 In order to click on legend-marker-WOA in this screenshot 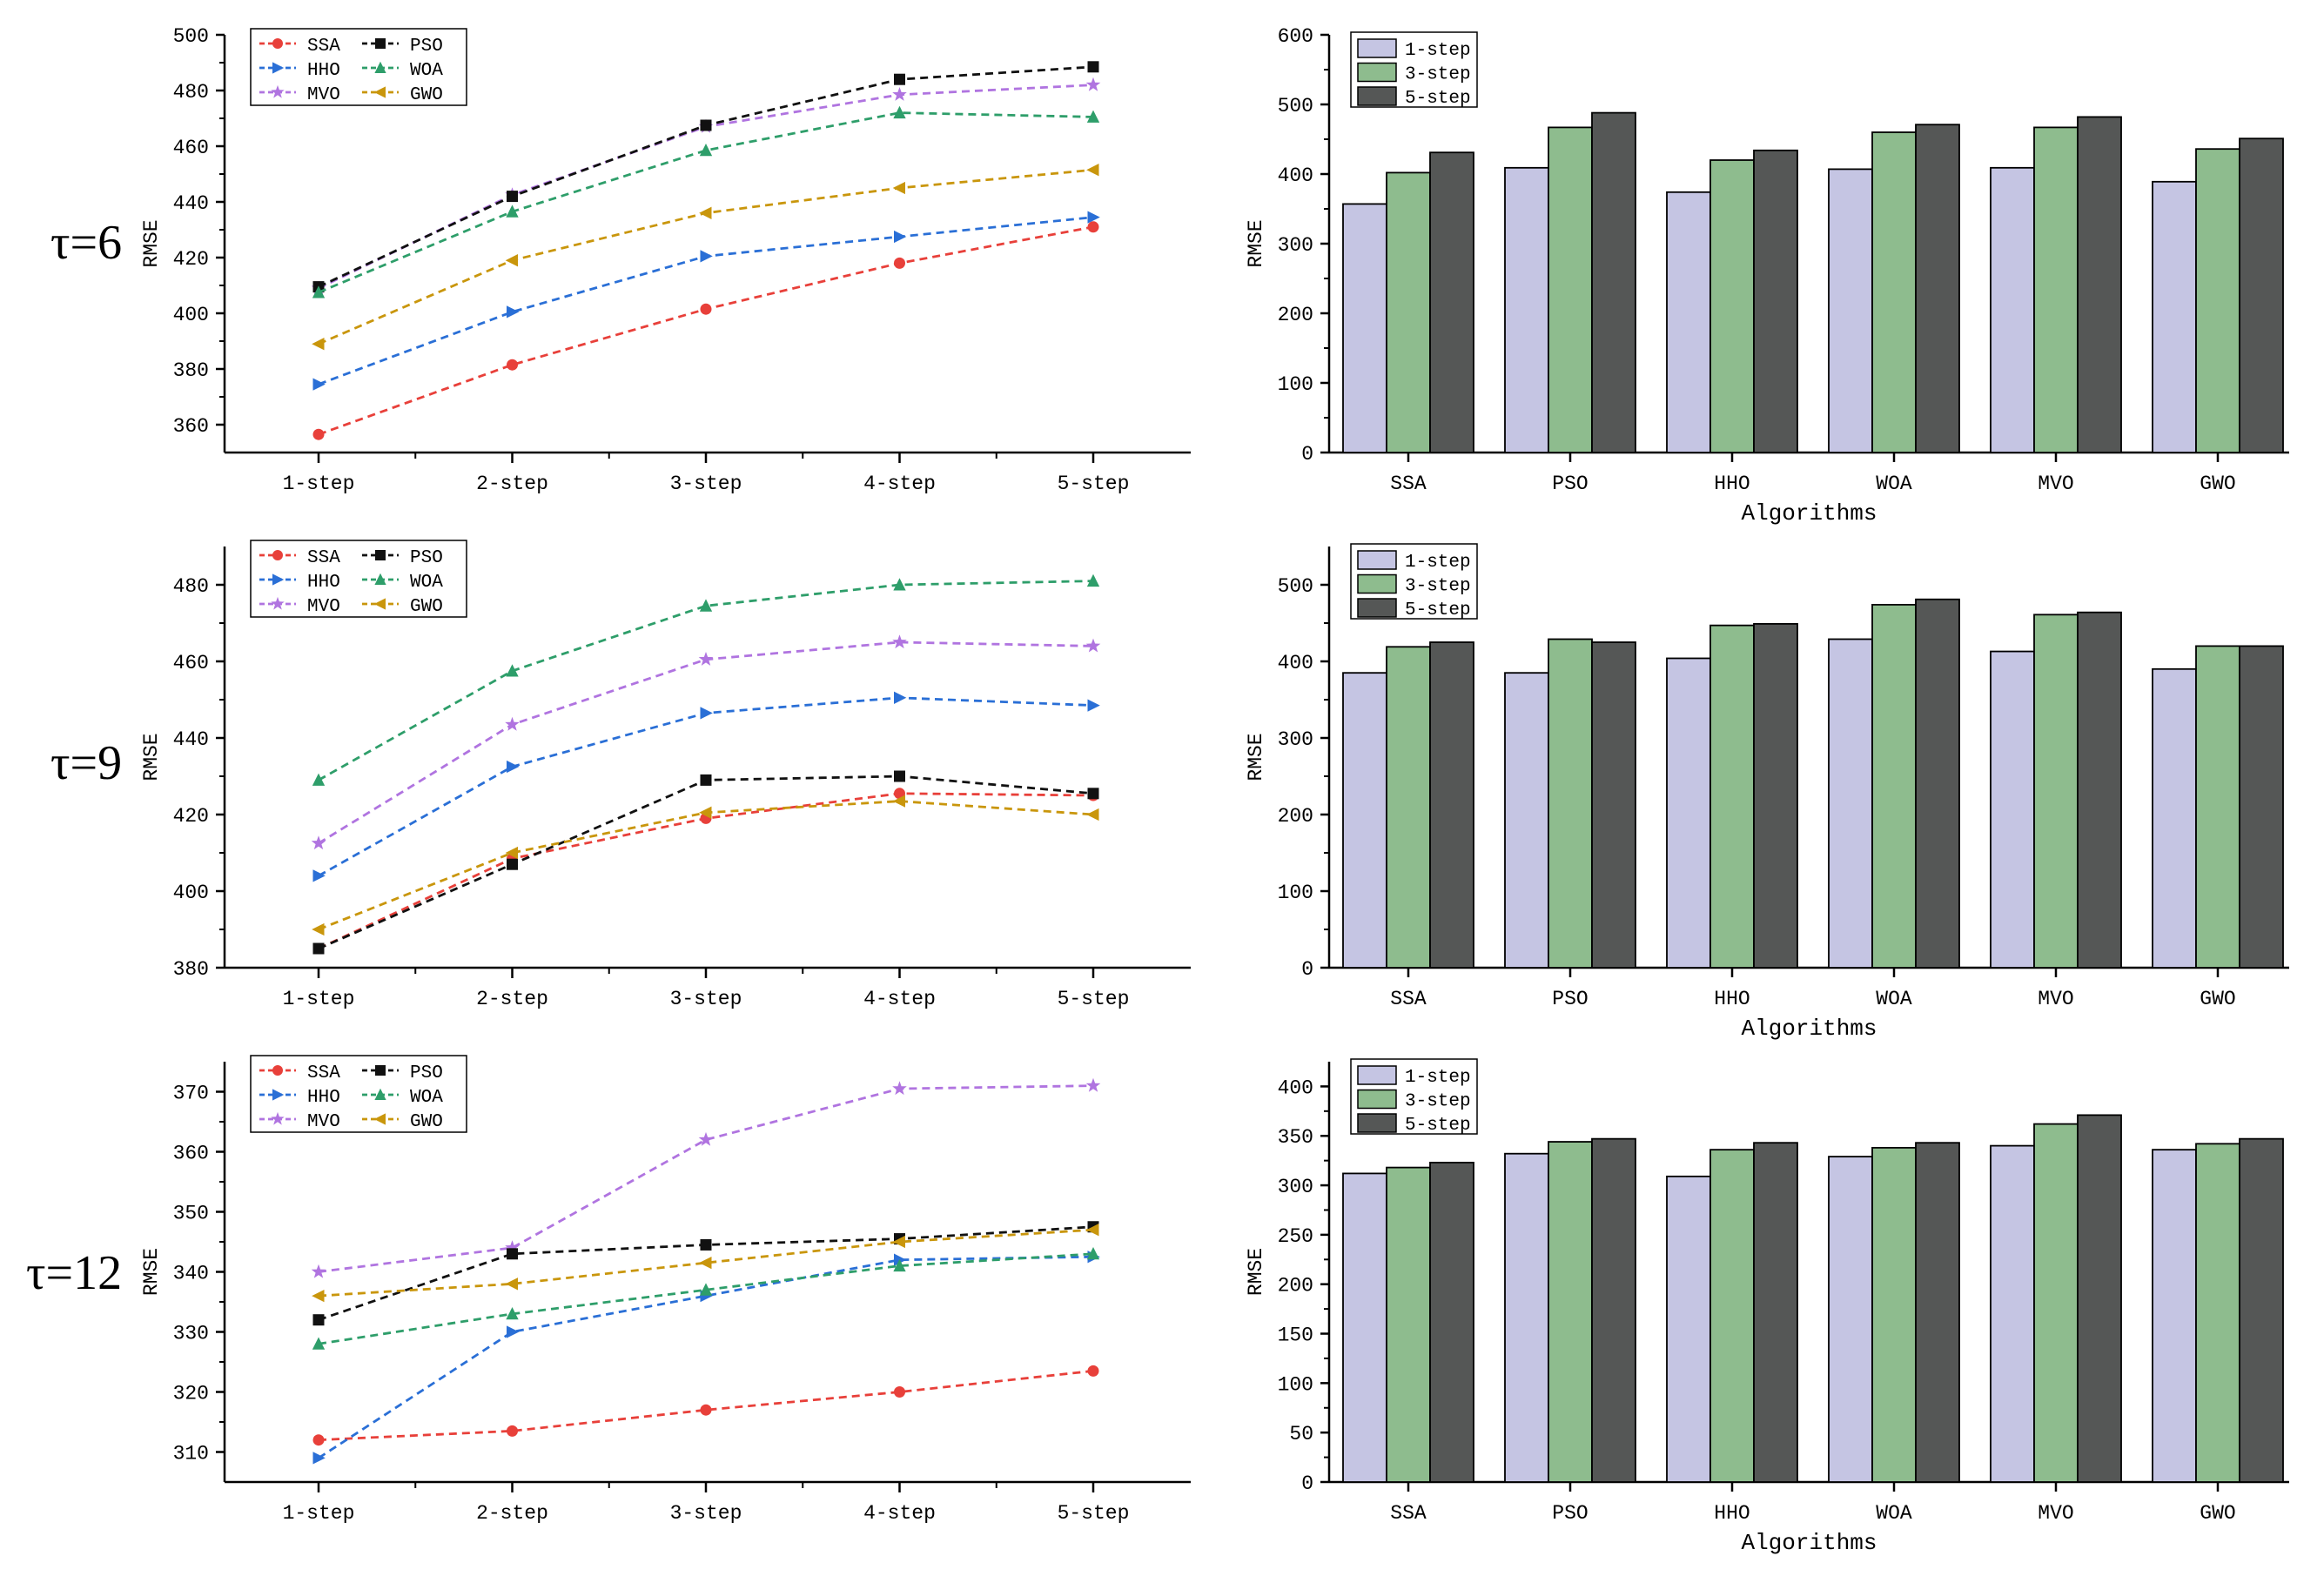, I will do `click(380, 67)`.